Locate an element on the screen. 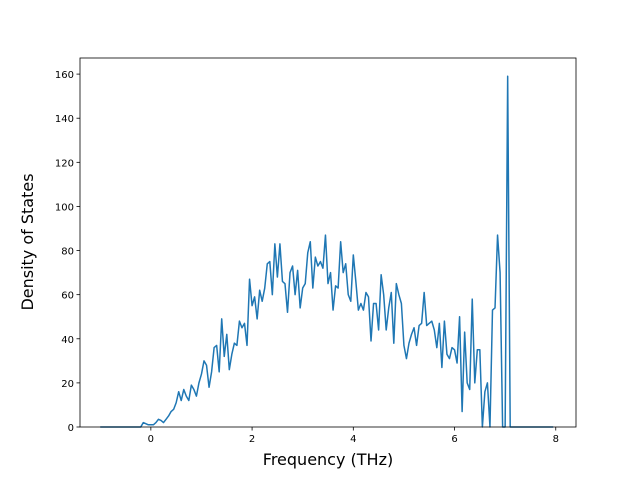 The image size is (640, 480). x-tick-label: 8 is located at coordinates (556, 439).